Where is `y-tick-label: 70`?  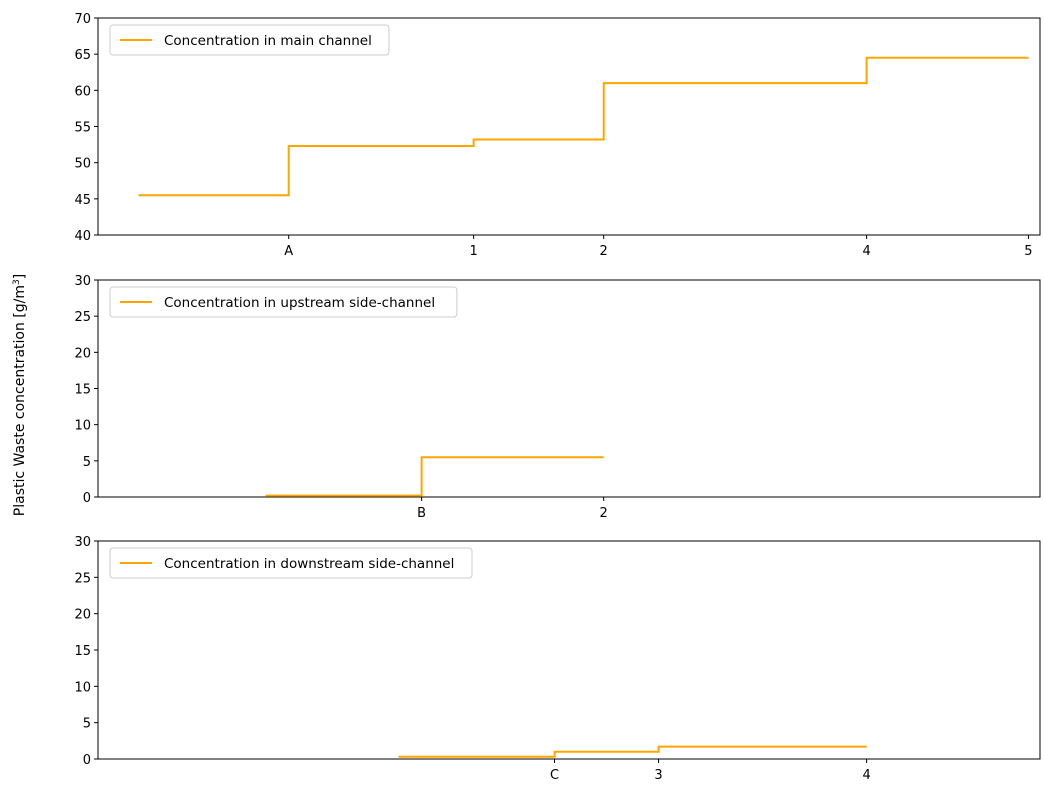
y-tick-label: 70 is located at coordinates (82, 19).